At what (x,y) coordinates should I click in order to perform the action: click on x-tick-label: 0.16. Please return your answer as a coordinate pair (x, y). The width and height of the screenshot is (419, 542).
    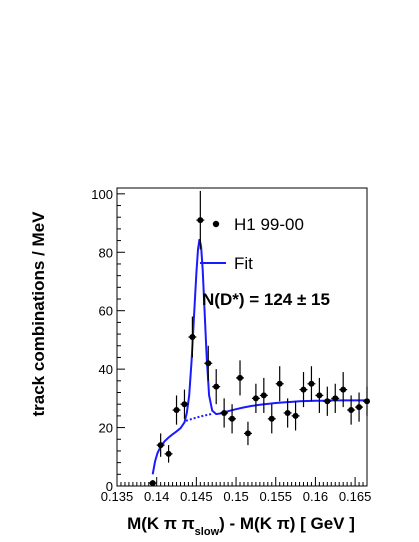
    Looking at the image, I should click on (315, 496).